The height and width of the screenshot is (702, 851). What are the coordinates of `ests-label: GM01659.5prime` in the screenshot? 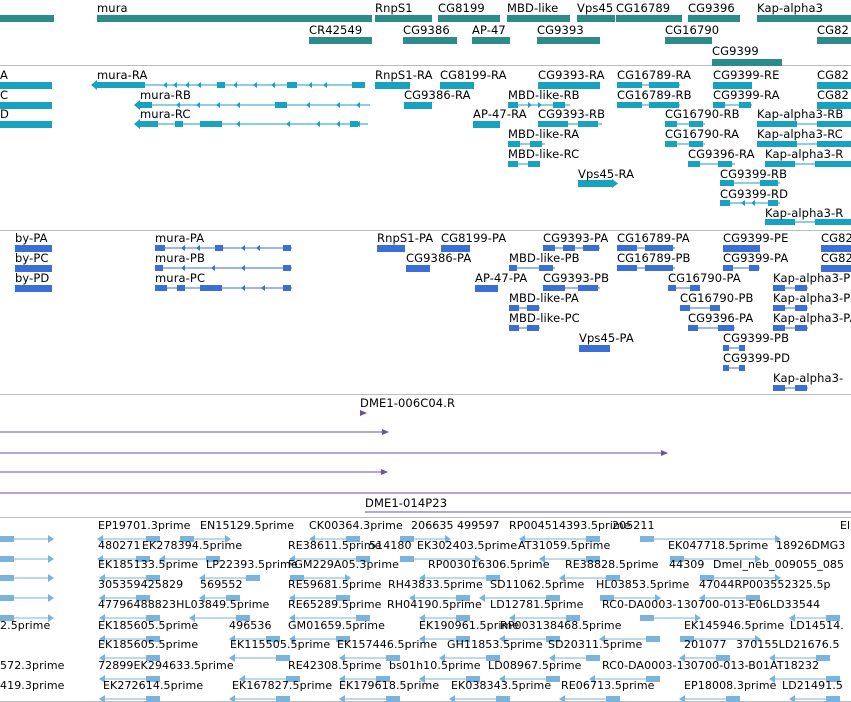 It's located at (336, 625).